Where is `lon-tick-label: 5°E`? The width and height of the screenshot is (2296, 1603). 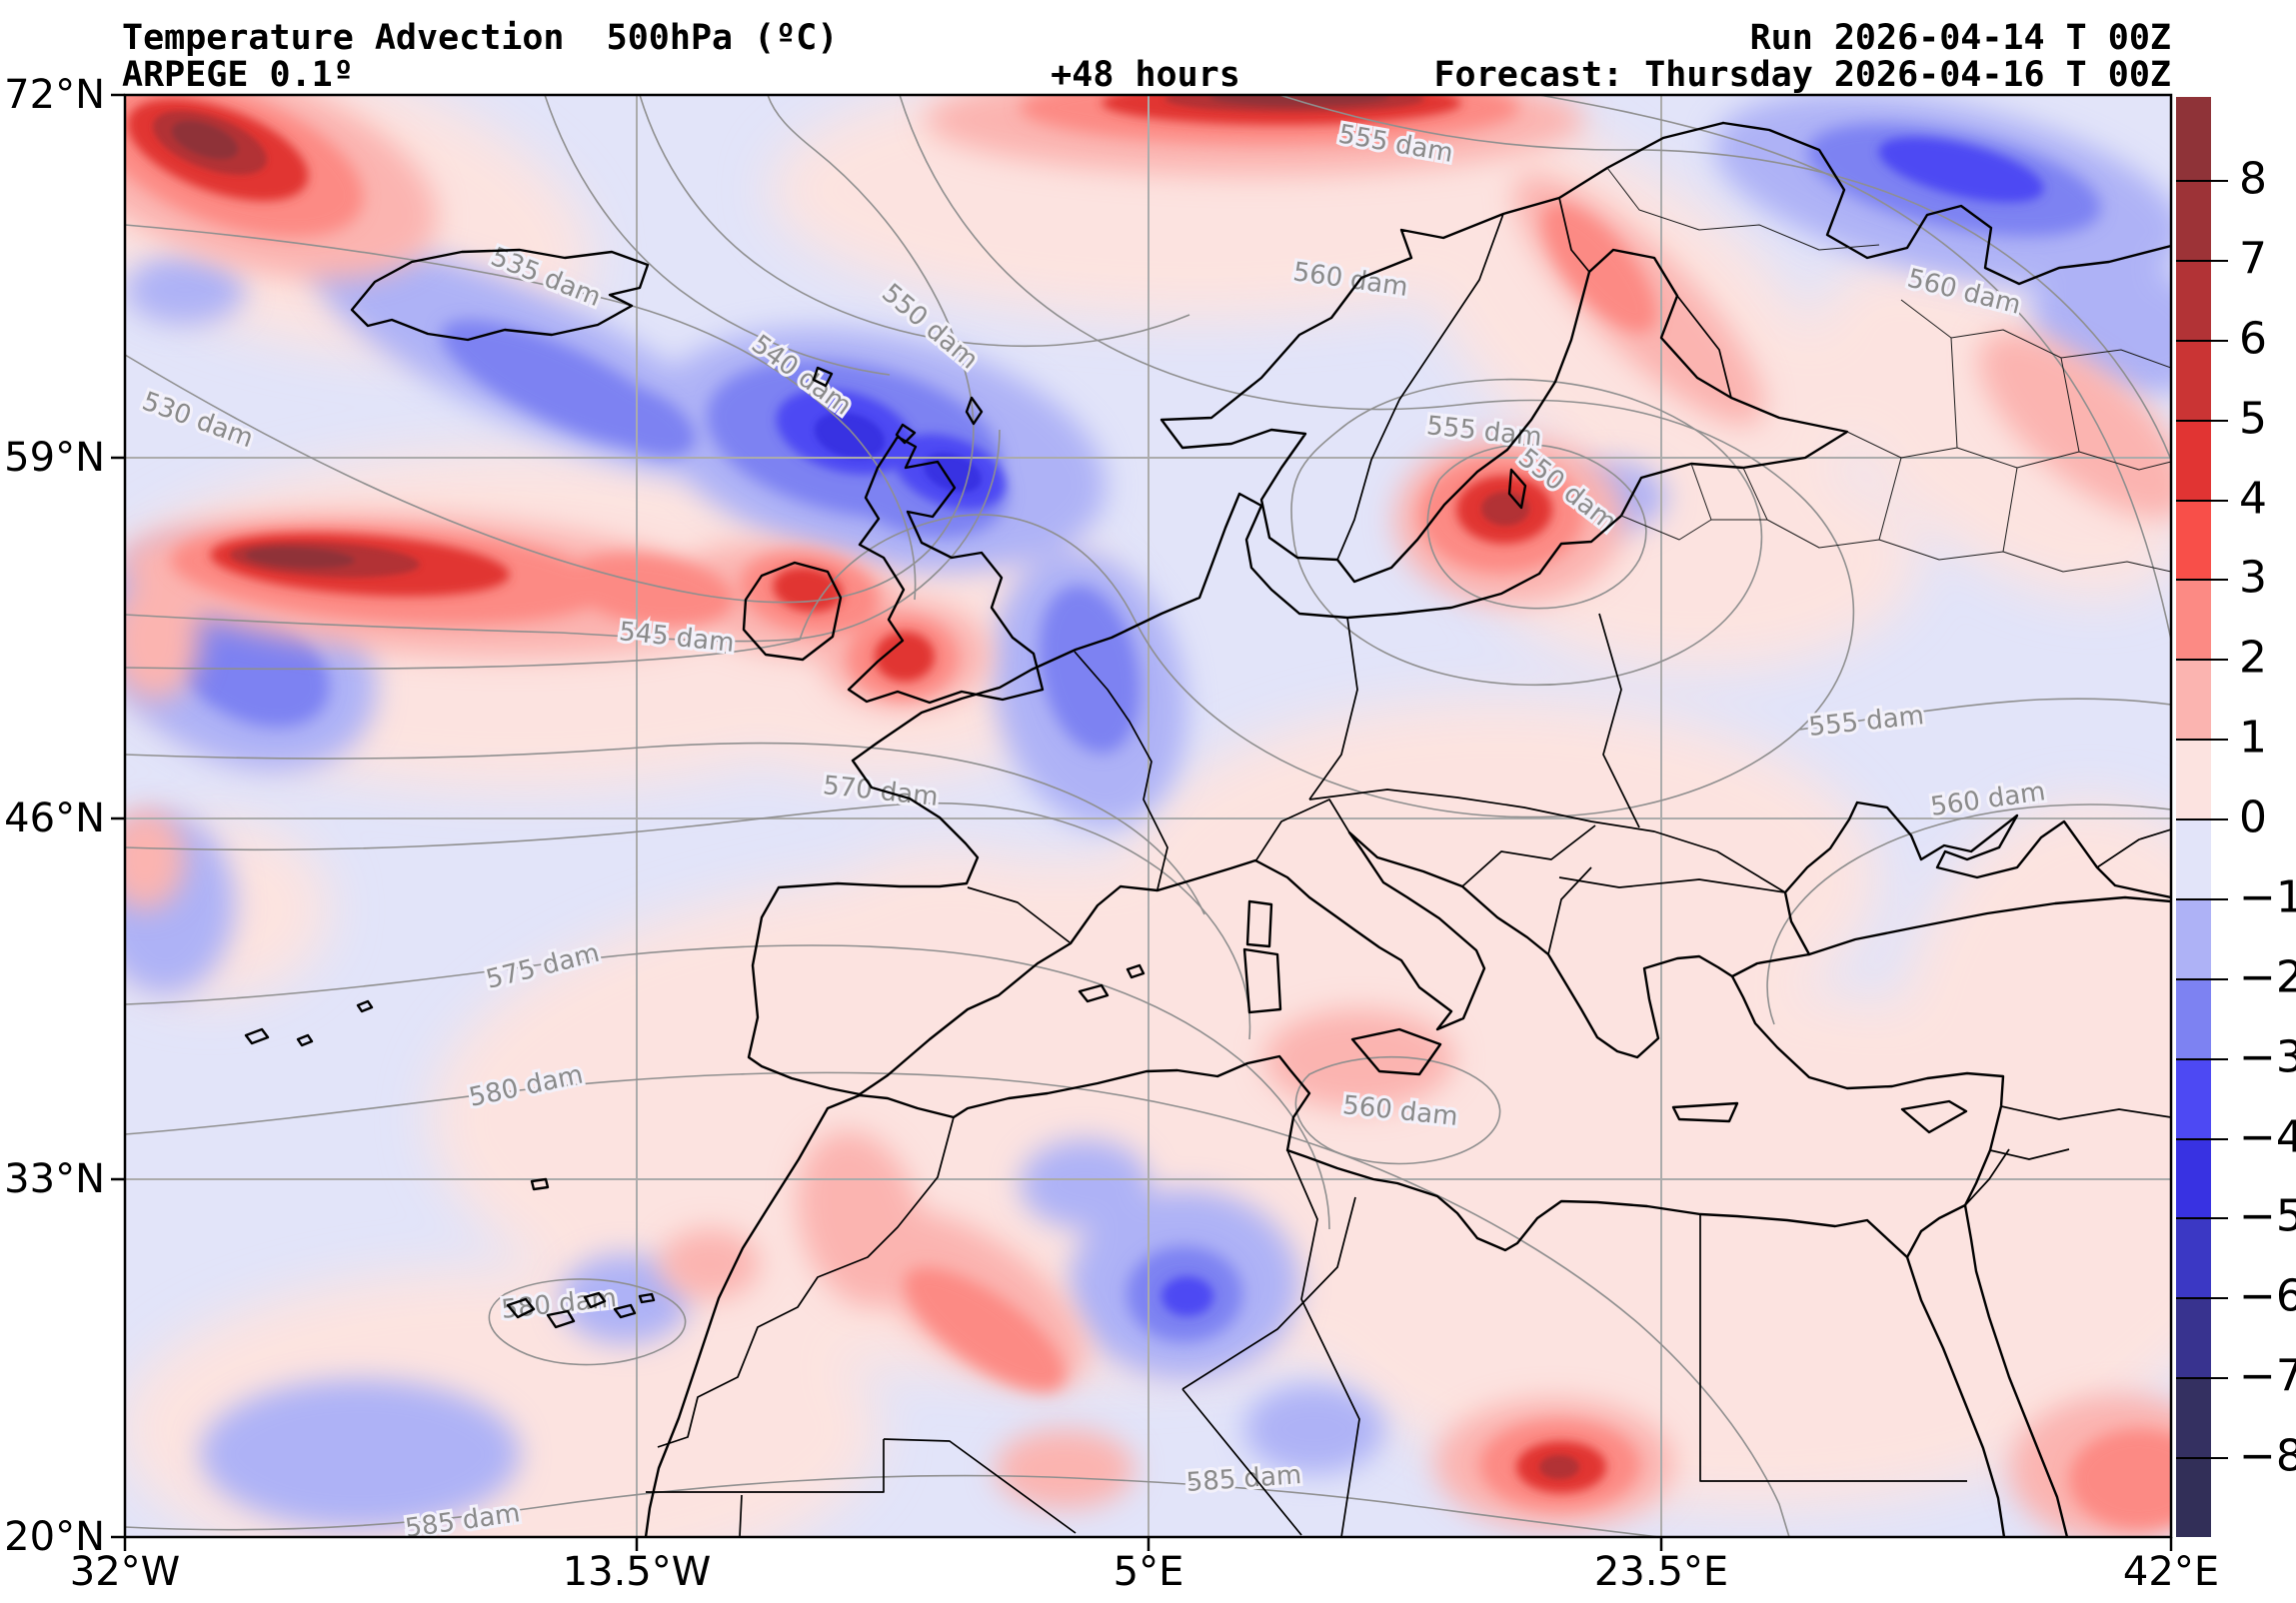
lon-tick-label: 5°E is located at coordinates (1148, 1572).